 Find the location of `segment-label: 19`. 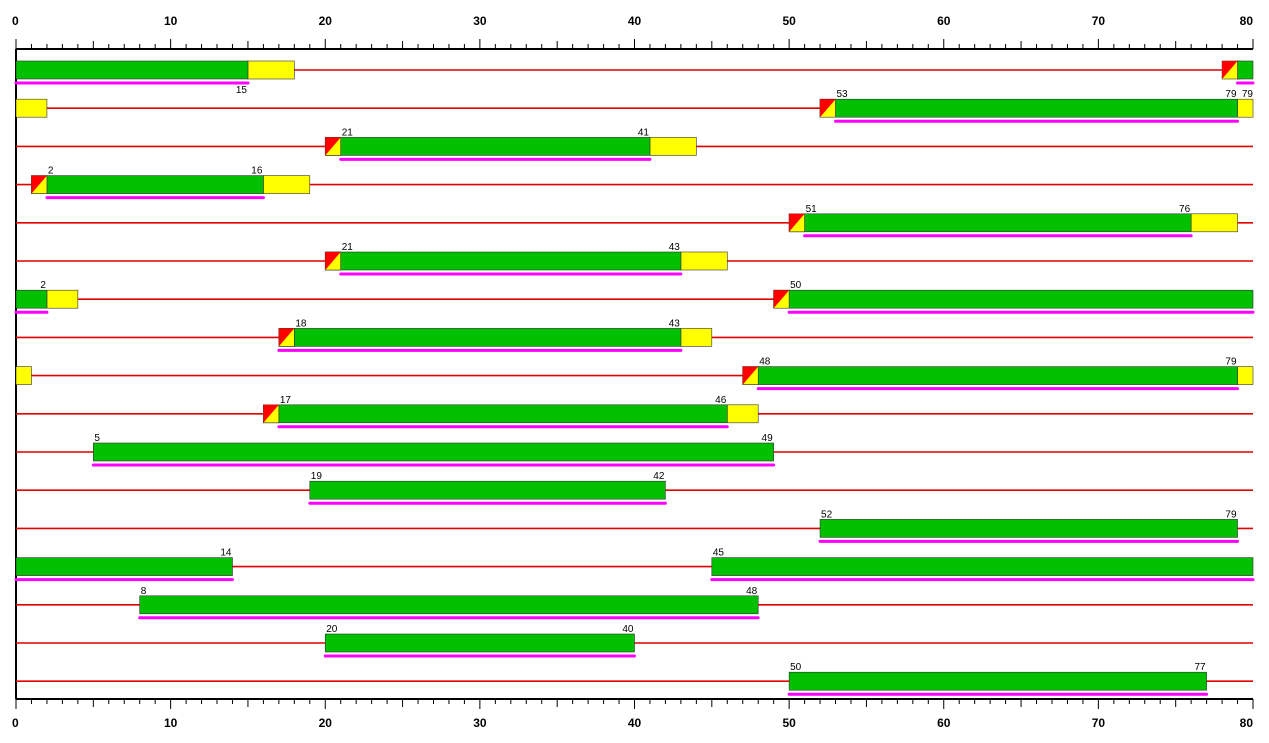

segment-label: 19 is located at coordinates (317, 476).